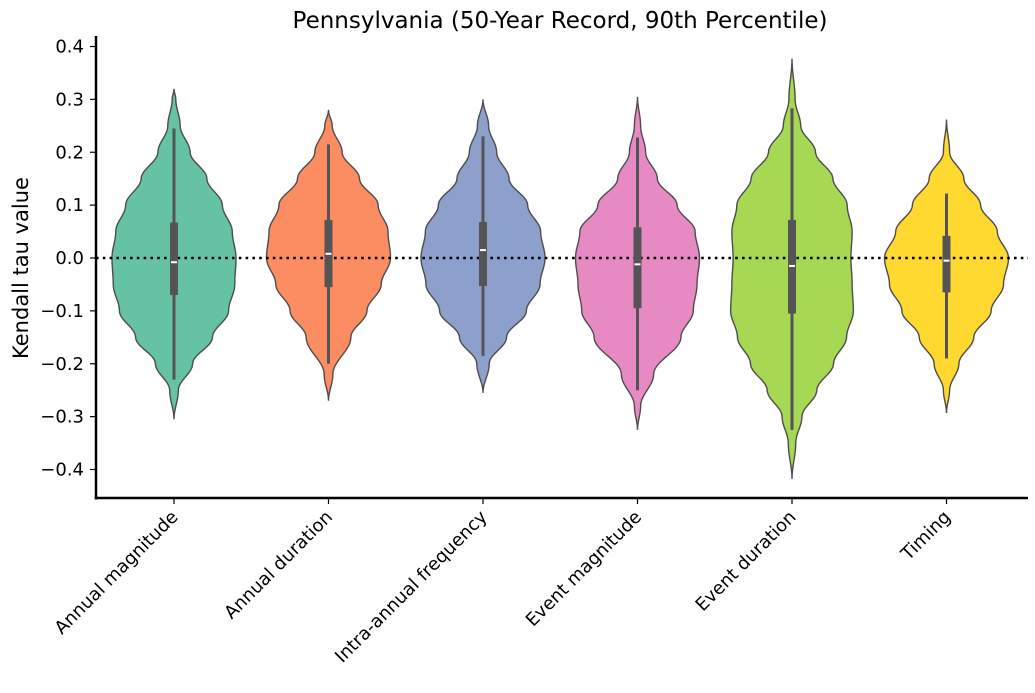 This screenshot has width=1035, height=693. Describe the element at coordinates (746, 561) in the screenshot. I see `x-tick-label: Event duration` at that location.